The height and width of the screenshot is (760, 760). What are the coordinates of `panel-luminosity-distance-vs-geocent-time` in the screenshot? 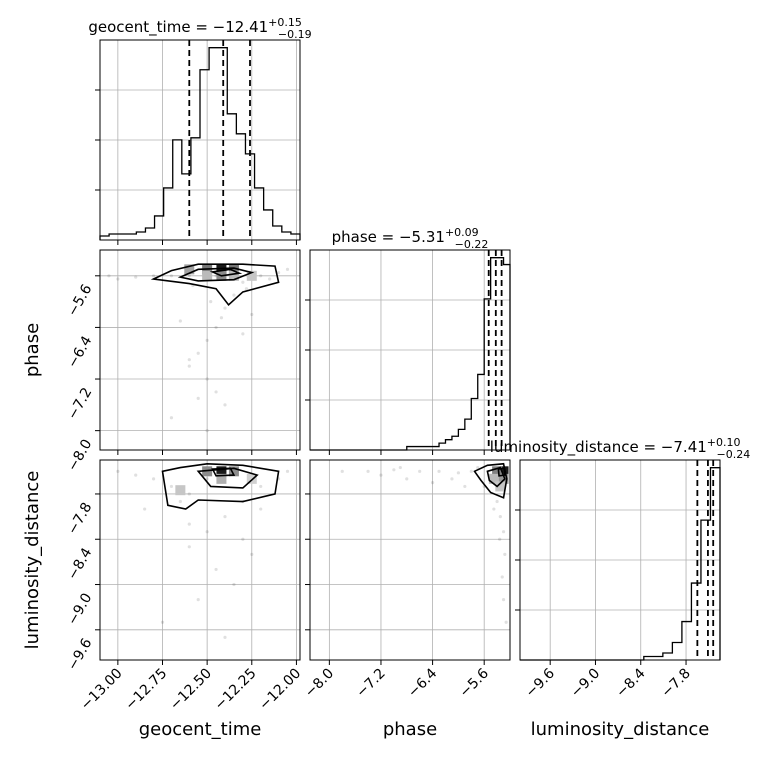 It's located at (200, 560).